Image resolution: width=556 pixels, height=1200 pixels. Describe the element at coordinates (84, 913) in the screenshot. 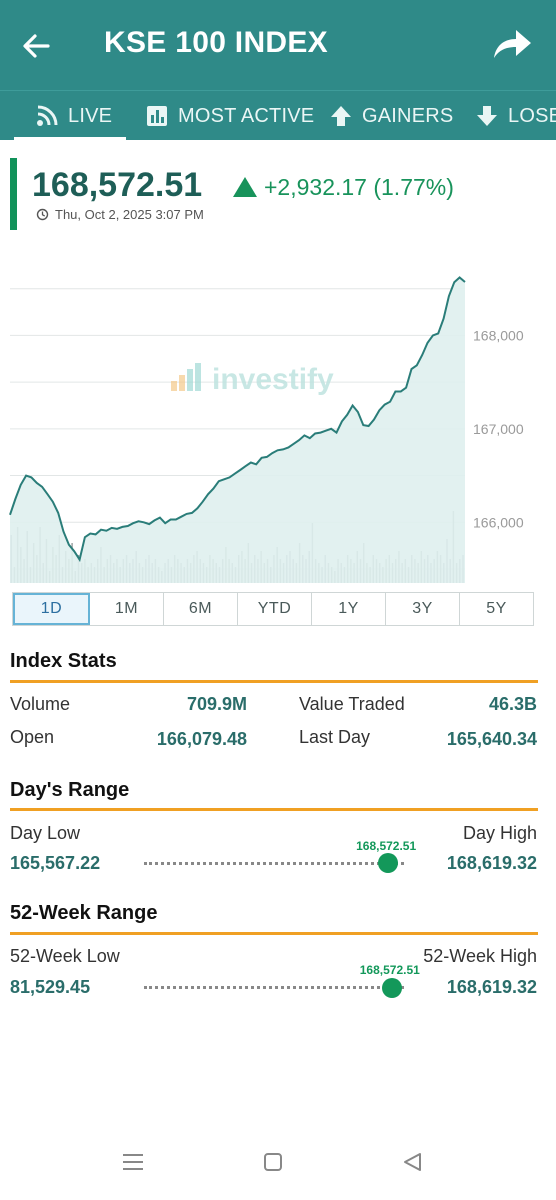

I see `week52-range-title: 52-Week Range` at that location.